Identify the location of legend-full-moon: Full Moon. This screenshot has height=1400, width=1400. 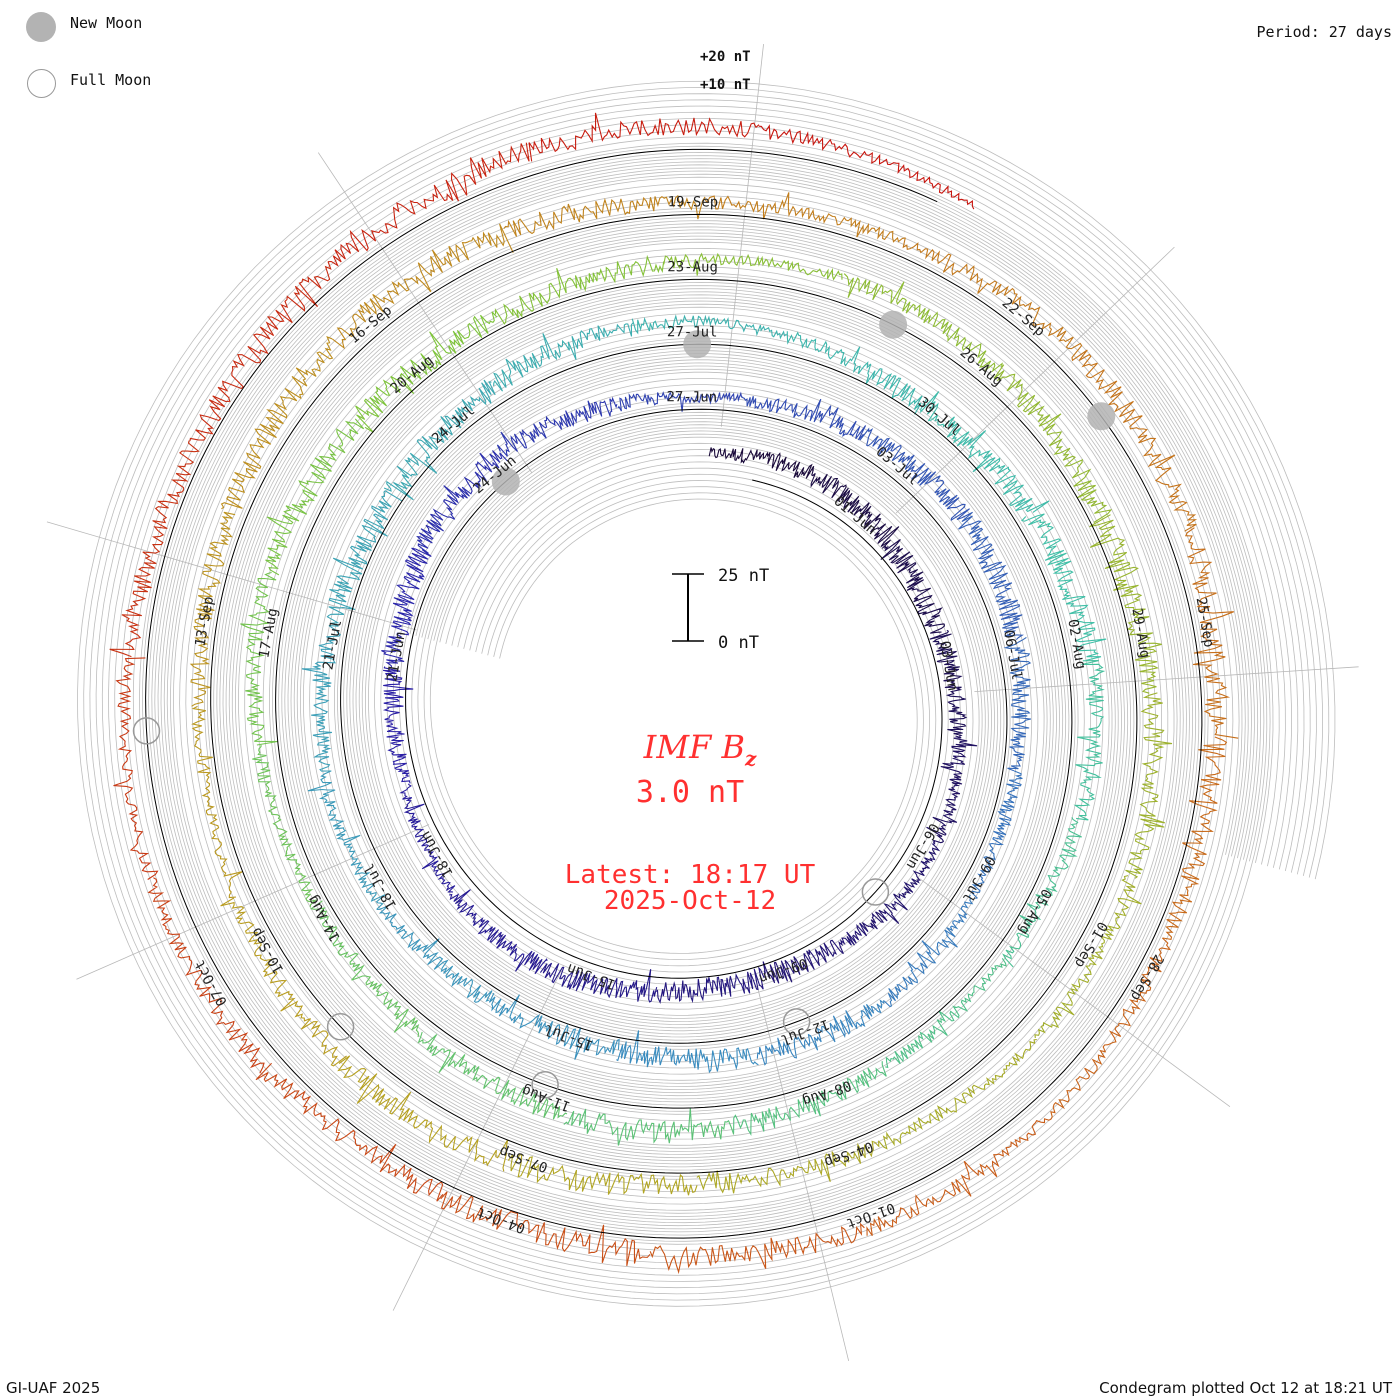
(89, 83).